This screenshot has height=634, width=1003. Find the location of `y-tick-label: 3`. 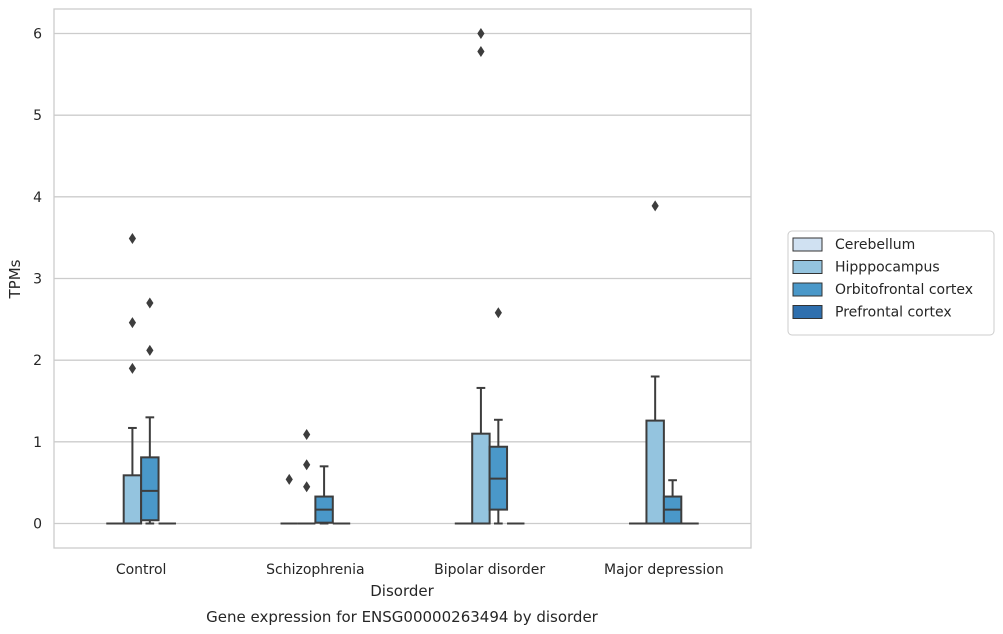

y-tick-label: 3 is located at coordinates (37, 280).